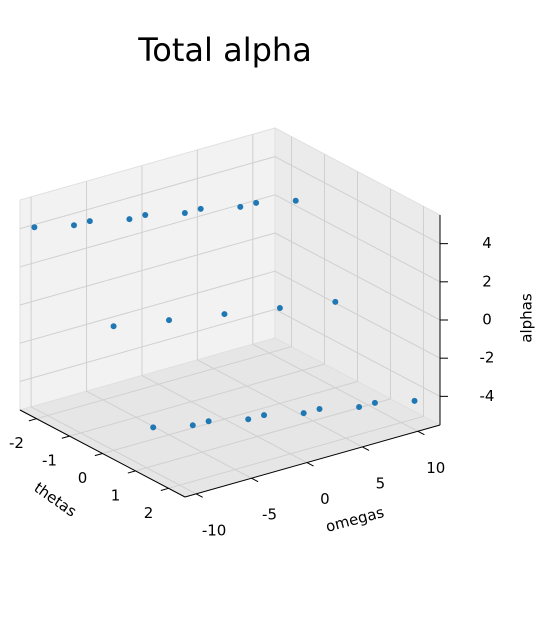  What do you see at coordinates (214, 530) in the screenshot?
I see `y-tick-label: -10` at bounding box center [214, 530].